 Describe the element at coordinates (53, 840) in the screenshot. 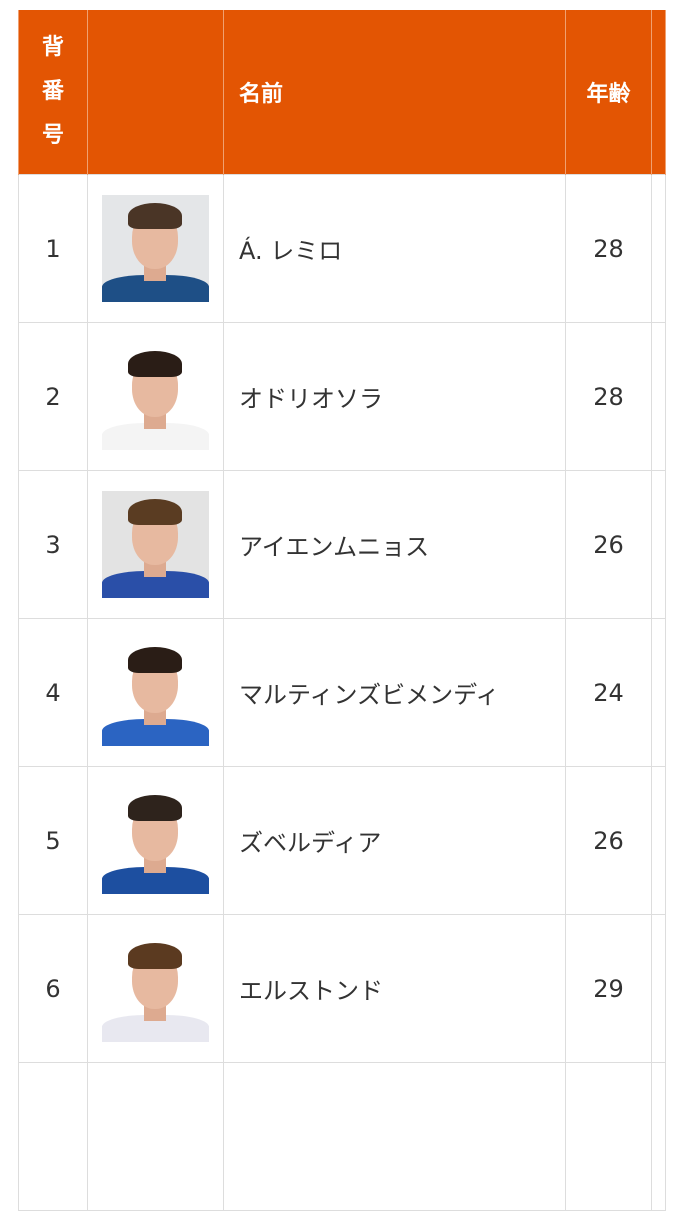

I see `player-number: 5` at that location.